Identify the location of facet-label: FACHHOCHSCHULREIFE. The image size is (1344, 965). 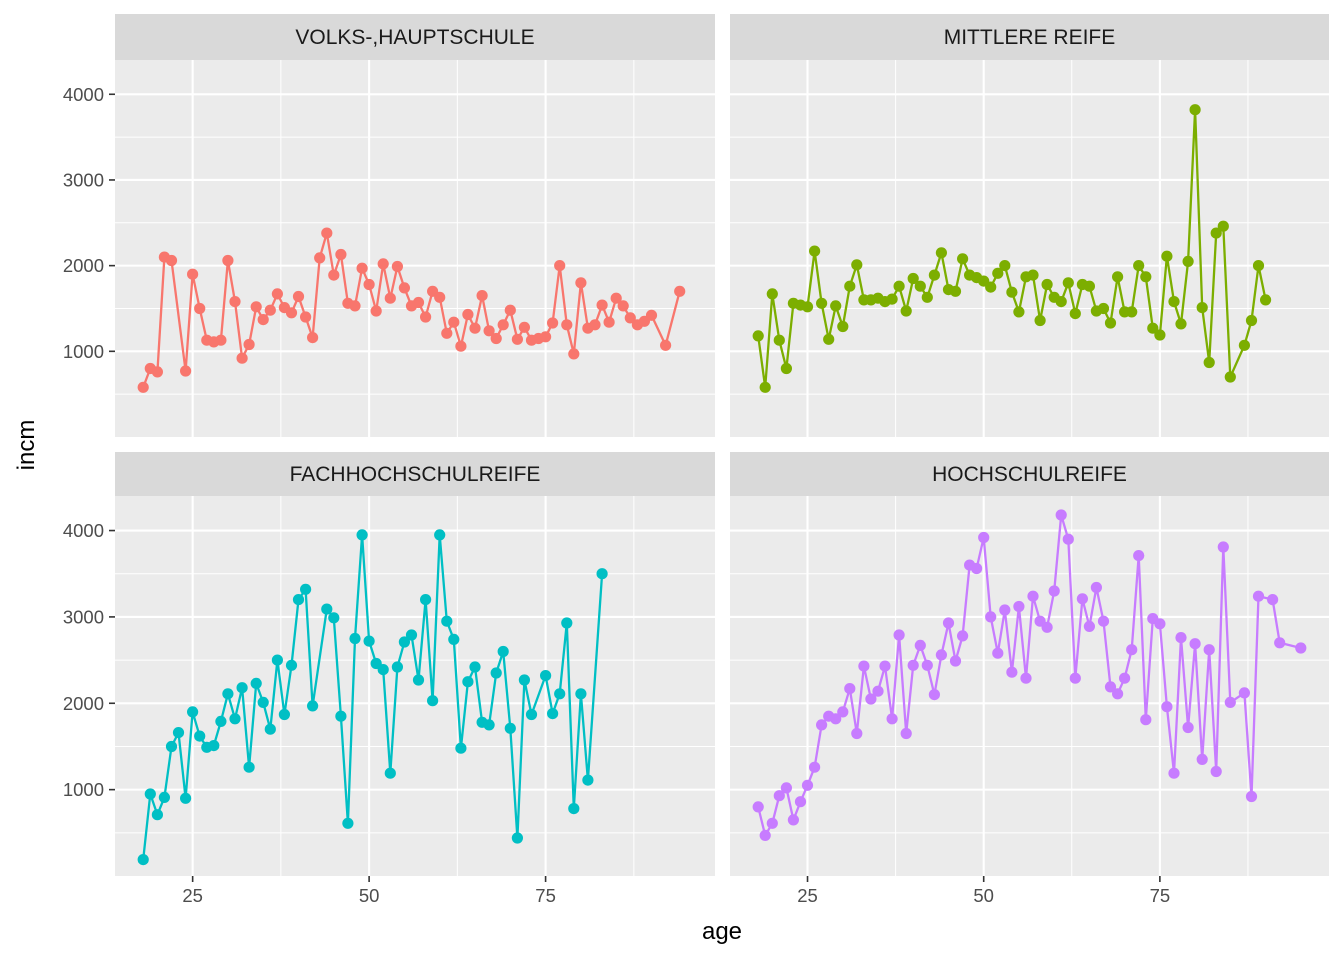
(415, 474).